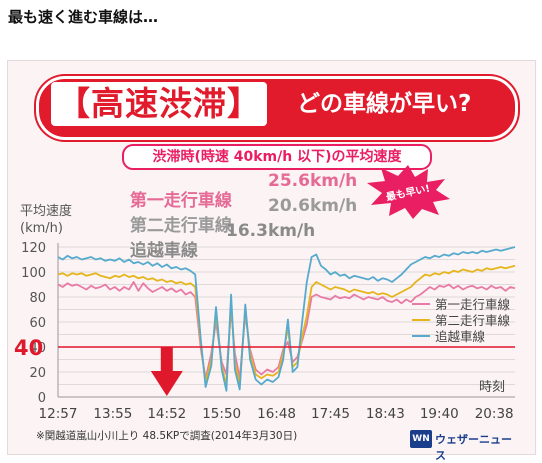 The image size is (542, 463). I want to click on stat-lane1: 第一走行車線 25.6km/h, so click(237, 201).